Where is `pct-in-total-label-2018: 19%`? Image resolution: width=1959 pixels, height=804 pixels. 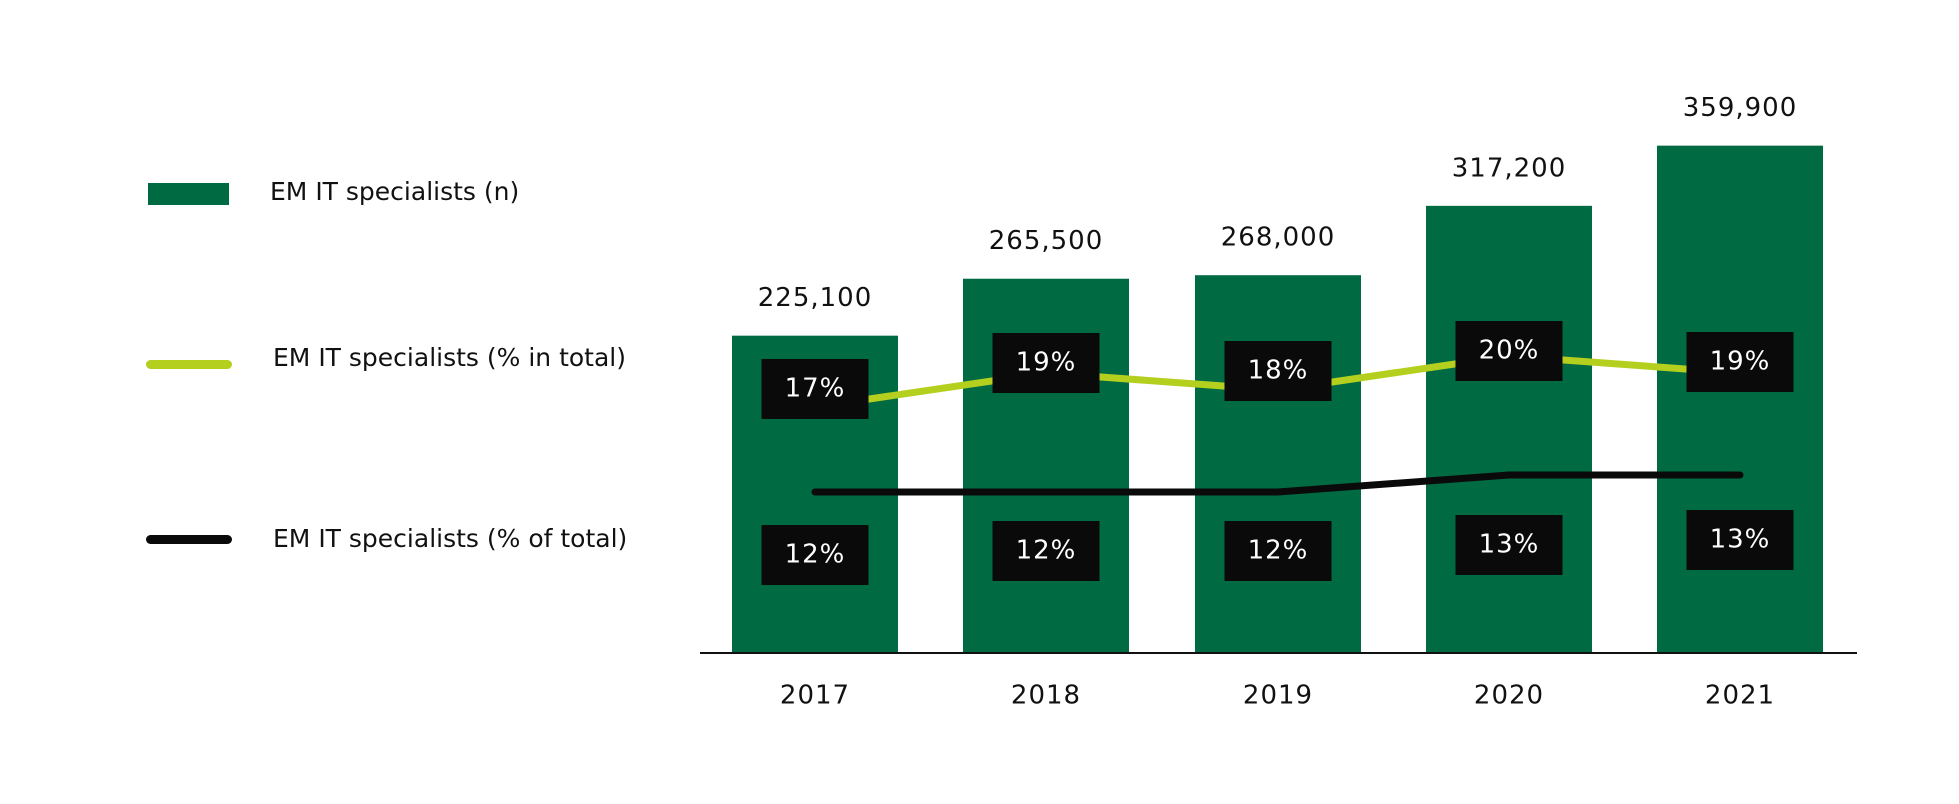
pct-in-total-label-2018: 19% is located at coordinates (1046, 363).